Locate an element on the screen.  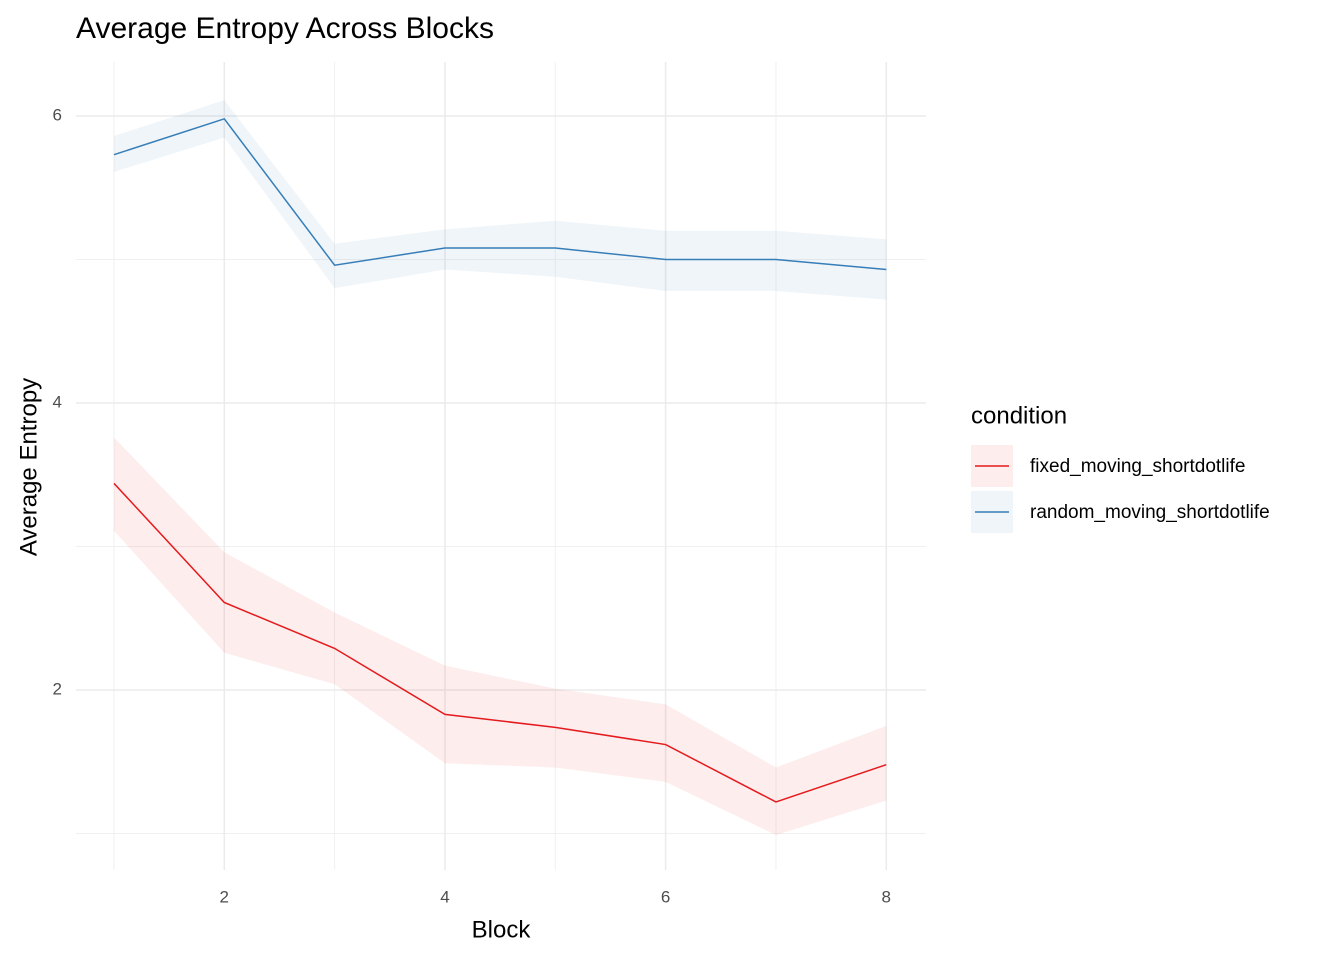
confidence-ribbon is located at coordinates (500, 200).